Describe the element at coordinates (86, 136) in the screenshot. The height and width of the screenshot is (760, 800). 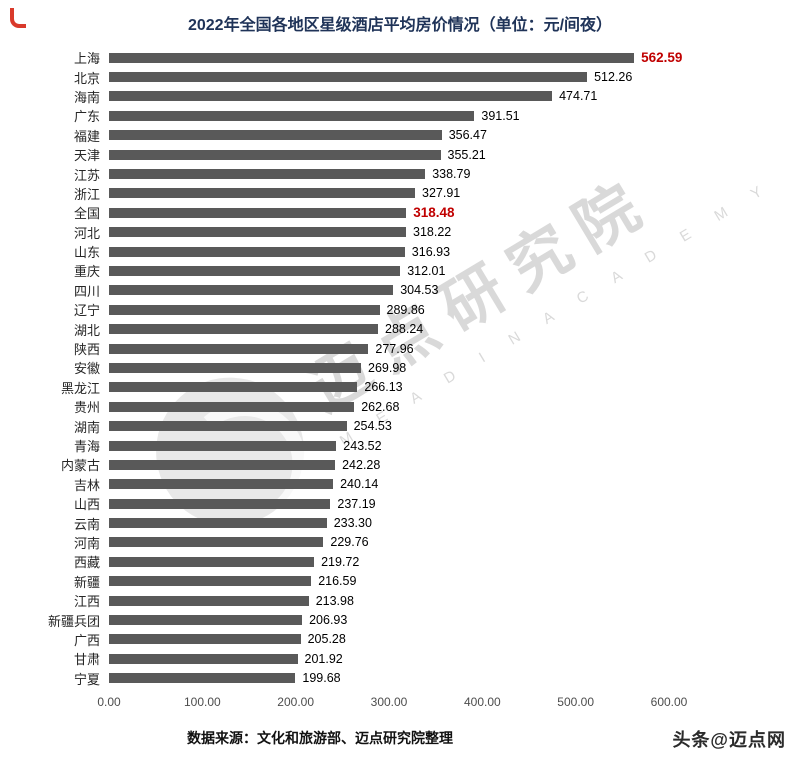
I see `category-label: 福建` at that location.